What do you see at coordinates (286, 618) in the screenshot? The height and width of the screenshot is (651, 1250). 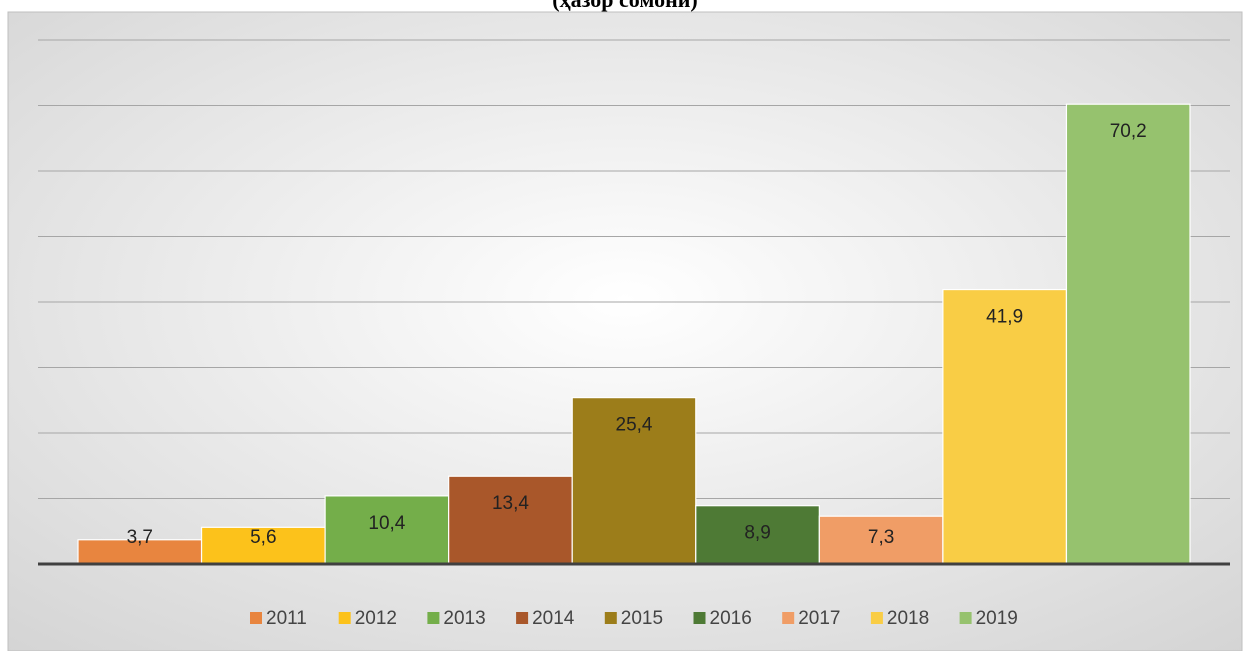 I see `legend-label: 2011` at bounding box center [286, 618].